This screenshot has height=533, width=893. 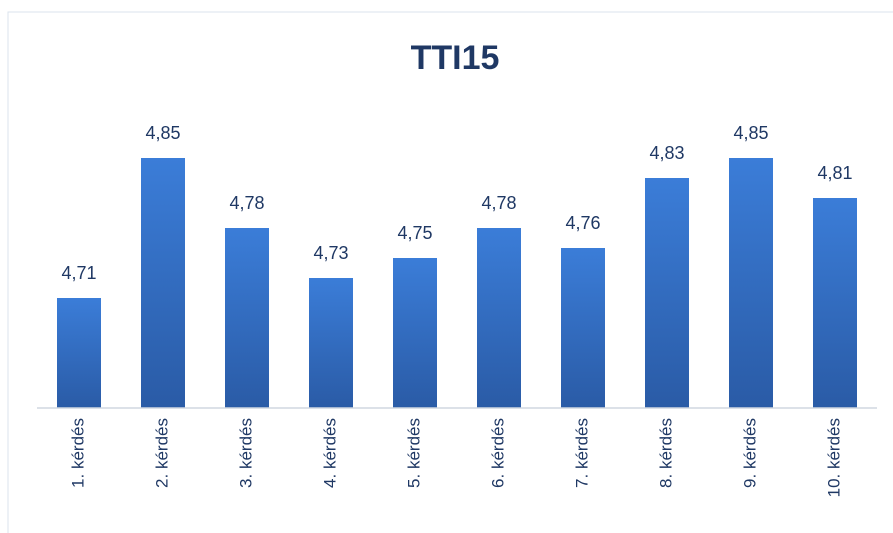 What do you see at coordinates (666, 153) in the screenshot?
I see `value-label: 4,83` at bounding box center [666, 153].